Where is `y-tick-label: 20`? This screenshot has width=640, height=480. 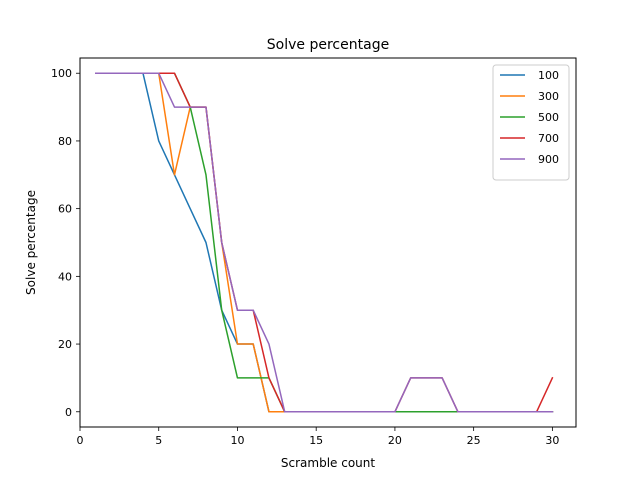
y-tick-label: 20 is located at coordinates (65, 344).